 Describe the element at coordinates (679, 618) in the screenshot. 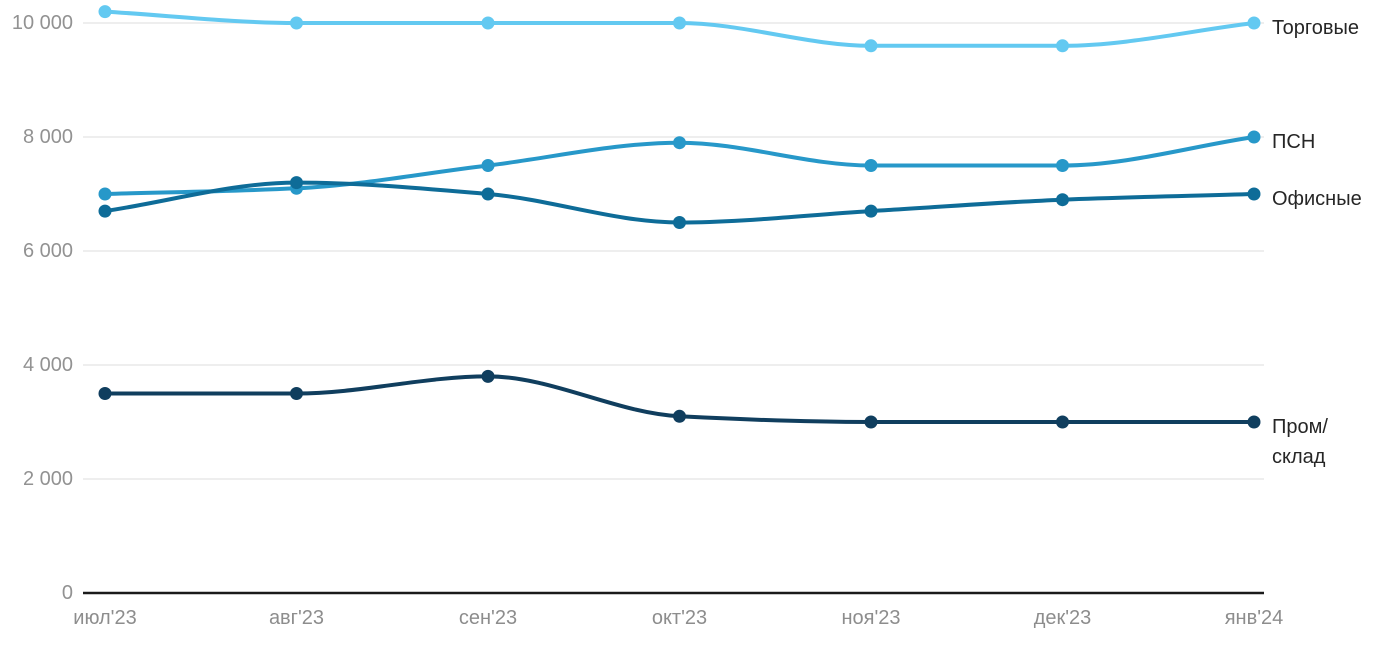

I see `x-tick-label-3: окт'23` at that location.